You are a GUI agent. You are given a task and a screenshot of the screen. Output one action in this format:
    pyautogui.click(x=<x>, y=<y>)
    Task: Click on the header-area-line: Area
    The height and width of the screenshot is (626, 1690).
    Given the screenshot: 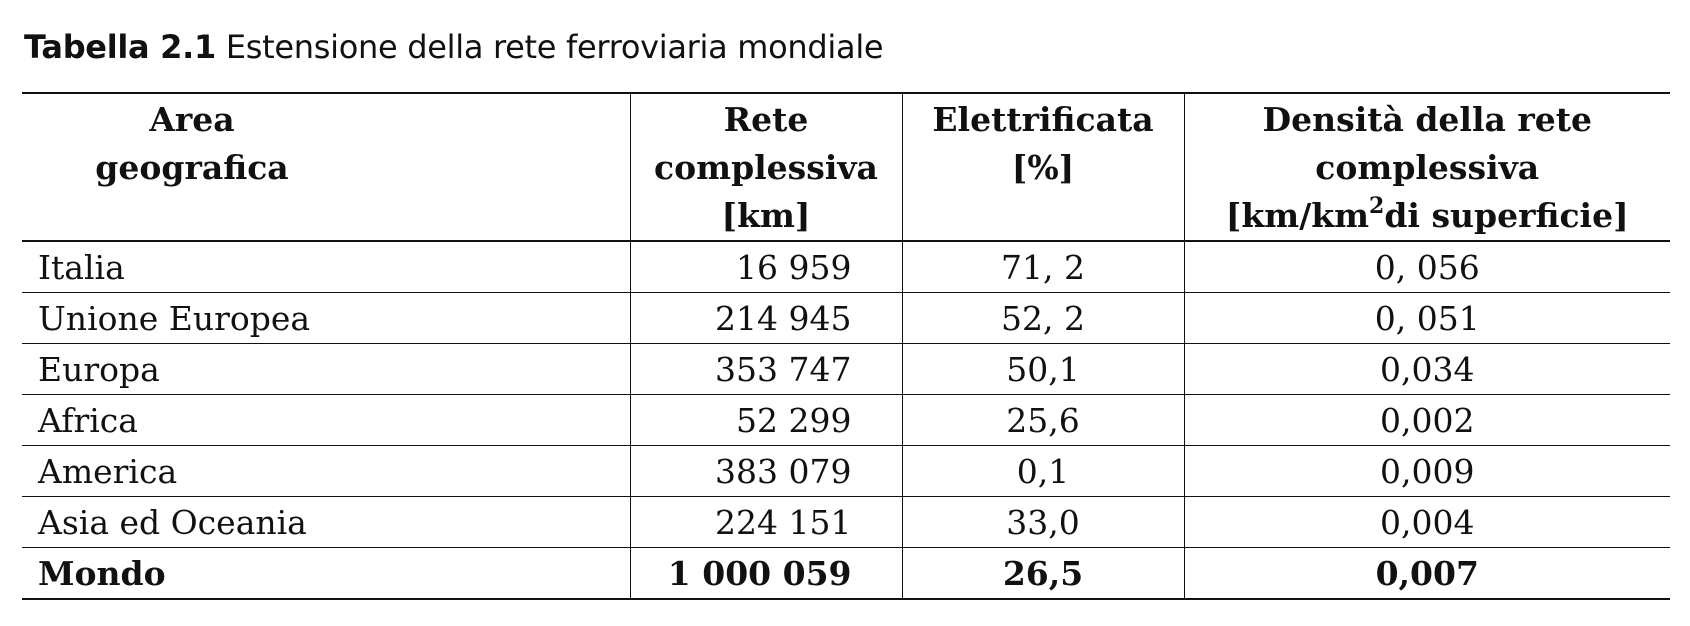 What is the action you would take?
    pyautogui.click(x=192, y=119)
    